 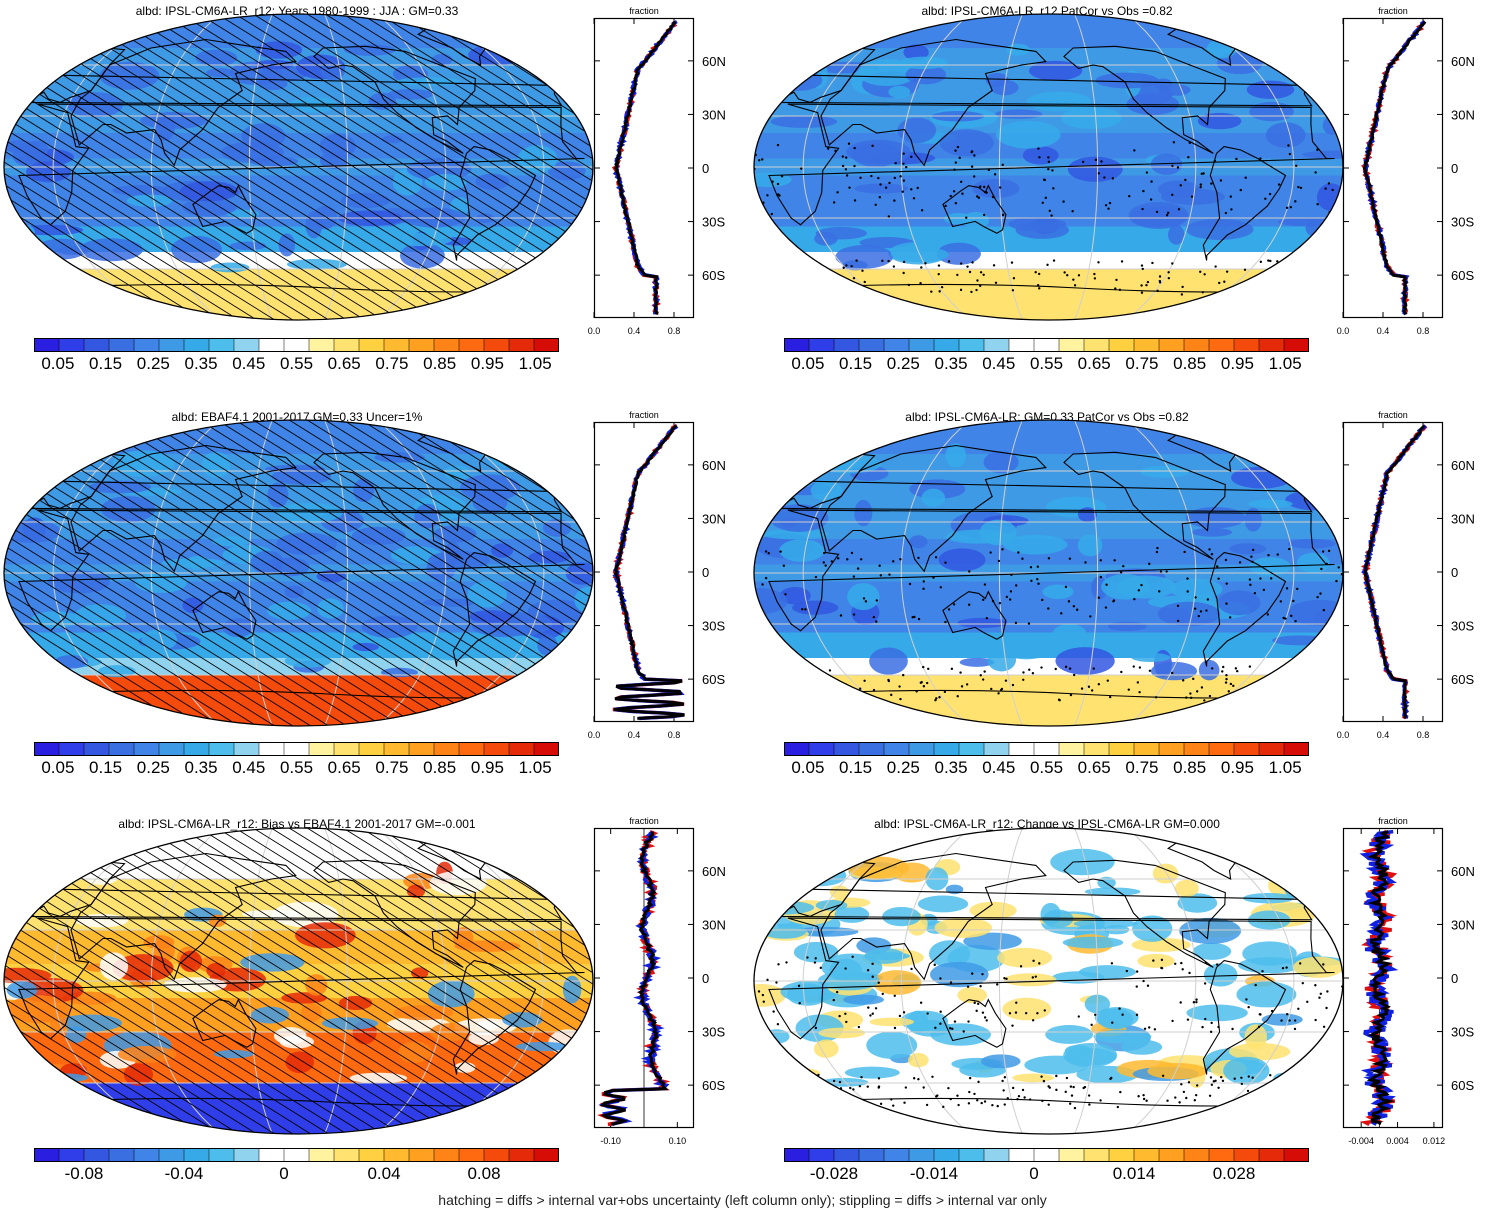 I want to click on profile-x-tick: 0.012, so click(x=1434, y=1141).